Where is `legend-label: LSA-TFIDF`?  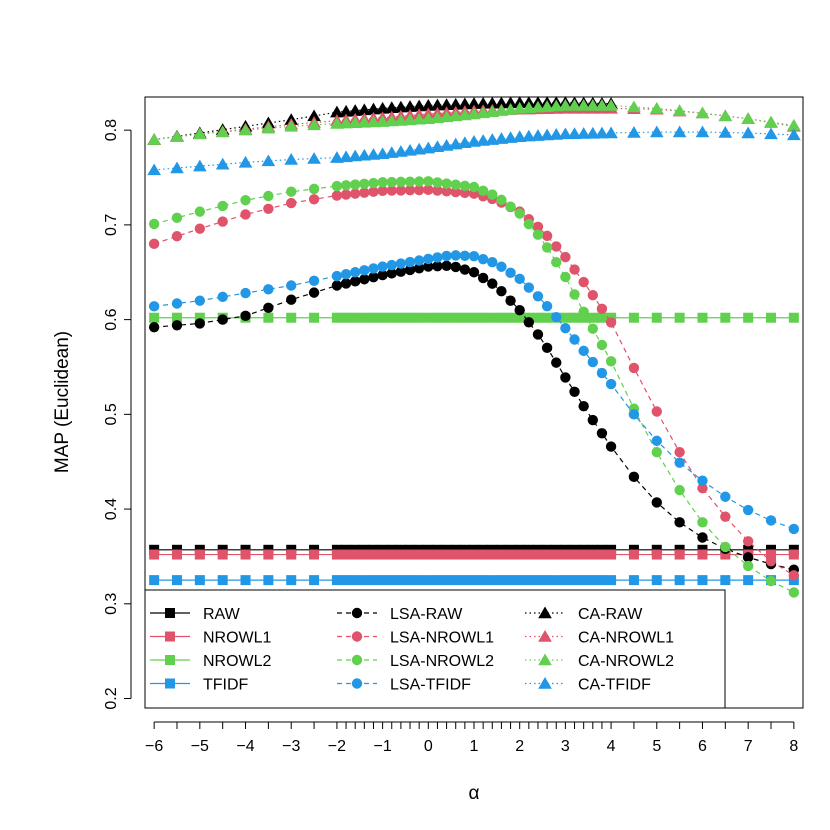
legend-label: LSA-TFIDF is located at coordinates (430, 685).